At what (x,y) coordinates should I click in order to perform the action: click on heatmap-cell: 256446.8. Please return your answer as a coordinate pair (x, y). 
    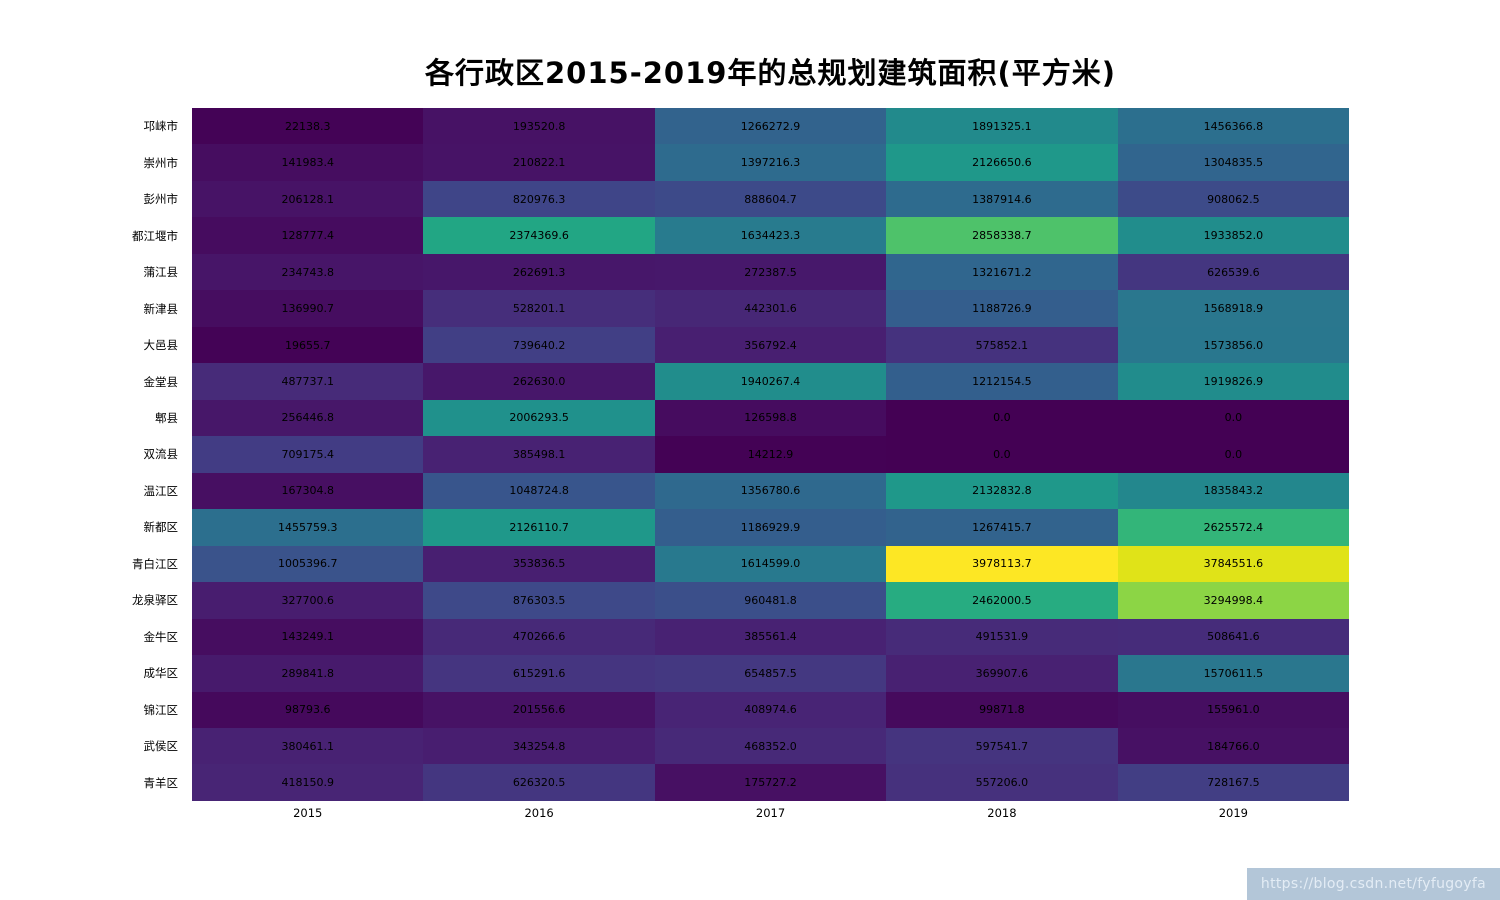
    Looking at the image, I should click on (308, 418).